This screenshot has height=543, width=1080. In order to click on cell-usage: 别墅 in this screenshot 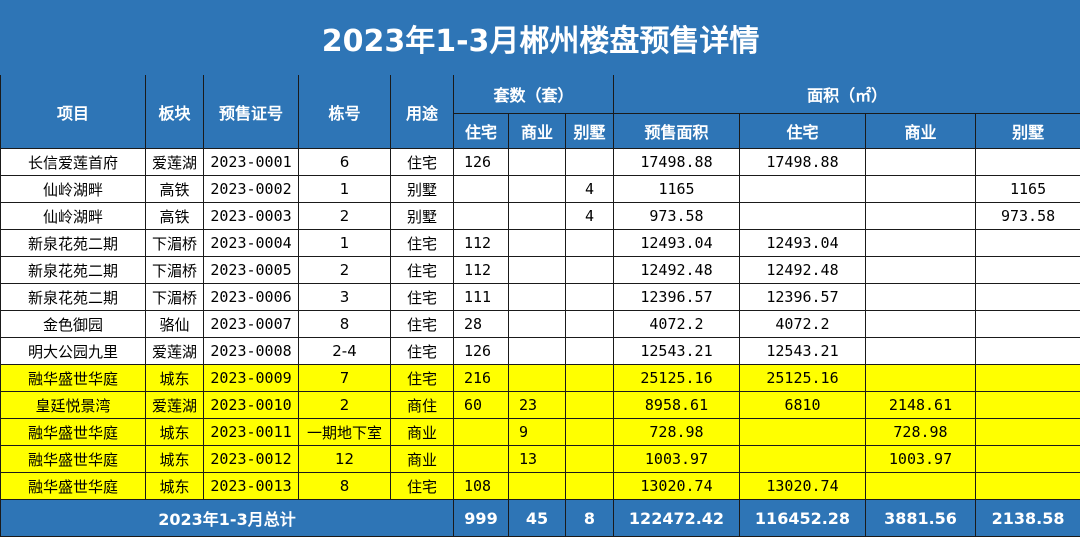, I will do `click(422, 189)`.